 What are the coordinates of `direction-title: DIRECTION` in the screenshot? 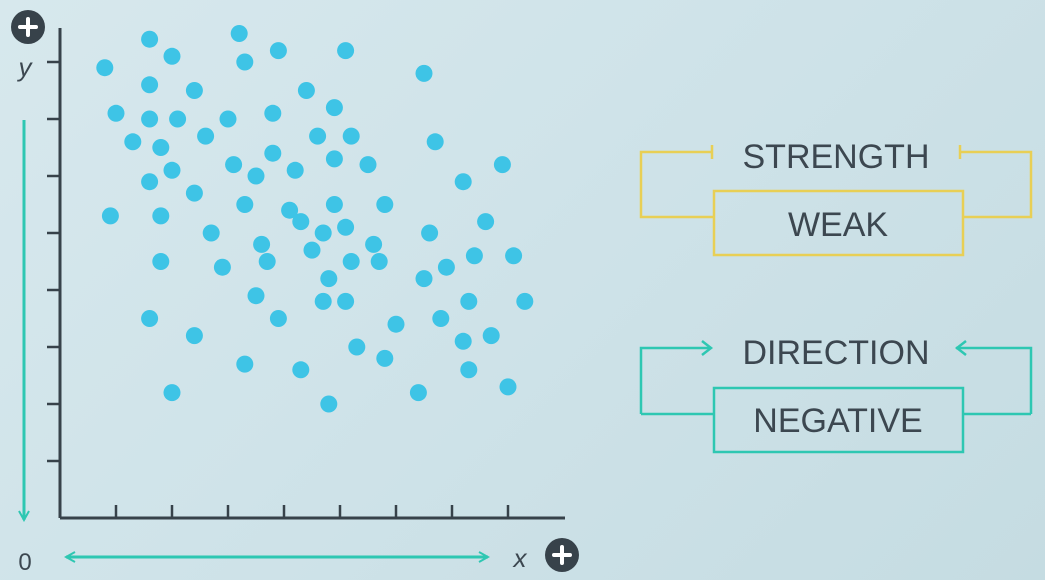 It's located at (836, 353).